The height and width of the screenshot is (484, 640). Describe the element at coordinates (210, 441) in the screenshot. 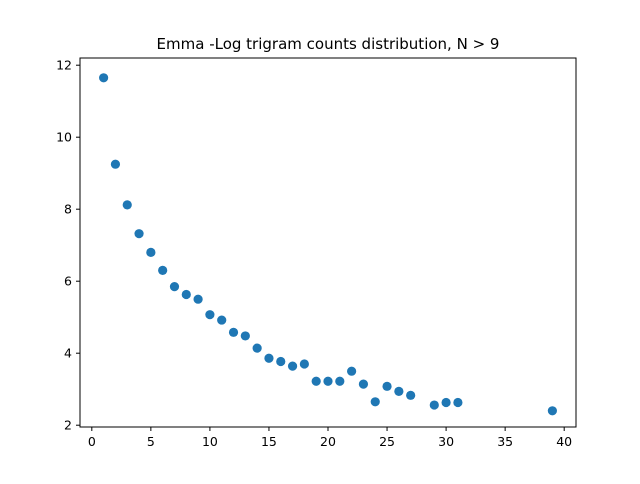

I see `x-tick-label: 10` at that location.